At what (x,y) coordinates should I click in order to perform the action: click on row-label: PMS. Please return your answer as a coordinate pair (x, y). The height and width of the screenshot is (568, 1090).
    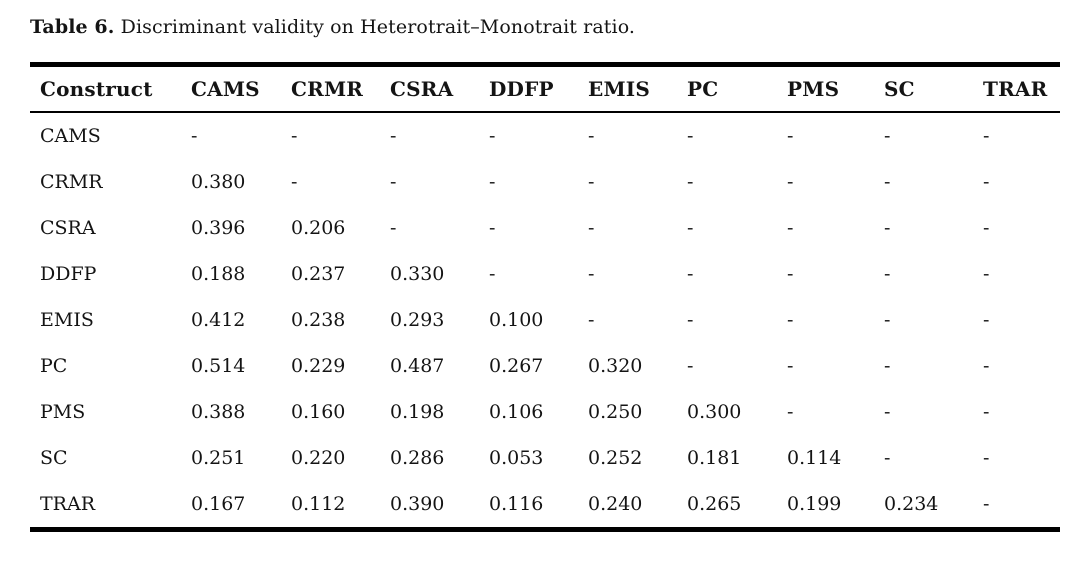
    Looking at the image, I should click on (63, 412).